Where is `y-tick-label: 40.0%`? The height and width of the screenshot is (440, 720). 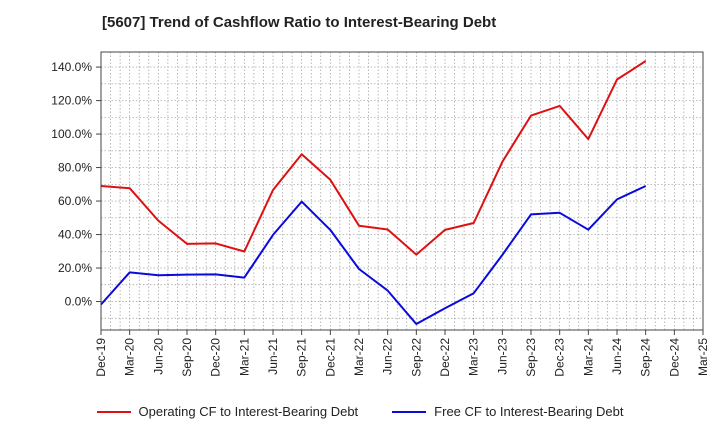
y-tick-label: 40.0% is located at coordinates (75, 235).